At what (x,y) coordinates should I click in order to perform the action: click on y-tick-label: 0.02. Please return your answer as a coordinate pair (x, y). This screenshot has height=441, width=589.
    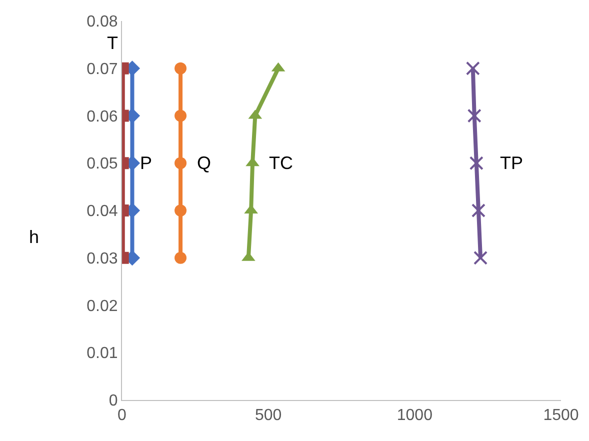
    Looking at the image, I should click on (102, 306).